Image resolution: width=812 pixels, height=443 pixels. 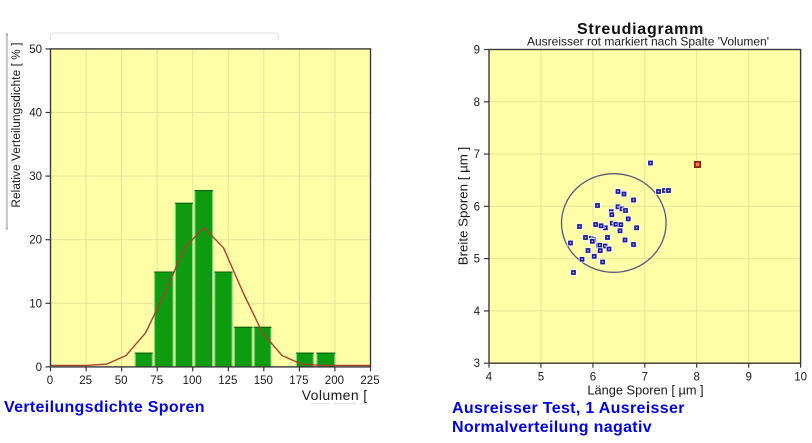 What do you see at coordinates (335, 395) in the screenshot?
I see `svg-text: Volumen [` at bounding box center [335, 395].